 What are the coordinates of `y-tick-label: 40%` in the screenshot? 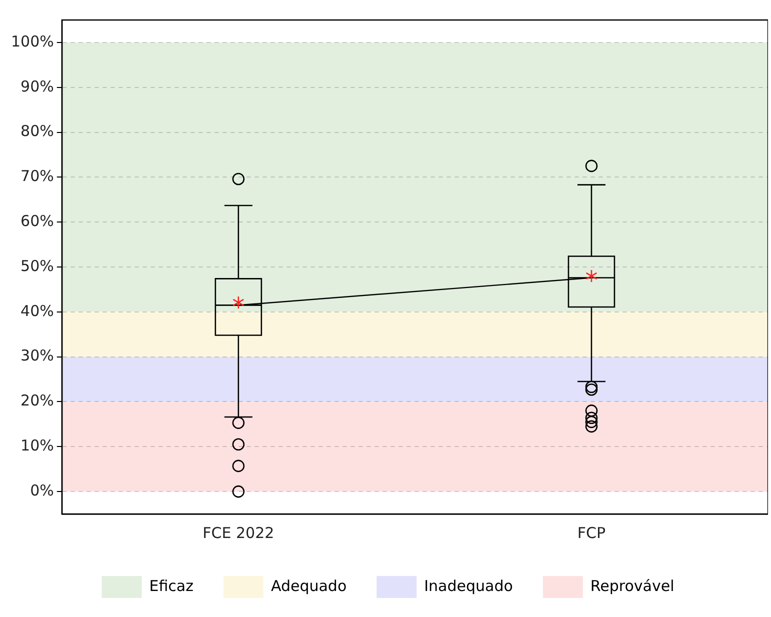 It's located at (37, 311).